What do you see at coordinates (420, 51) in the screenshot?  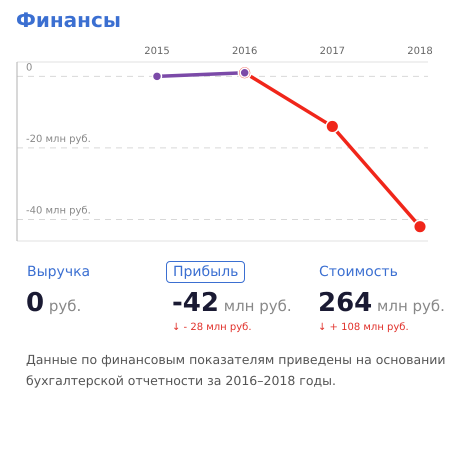 I see `x-tick-label: 2018` at bounding box center [420, 51].